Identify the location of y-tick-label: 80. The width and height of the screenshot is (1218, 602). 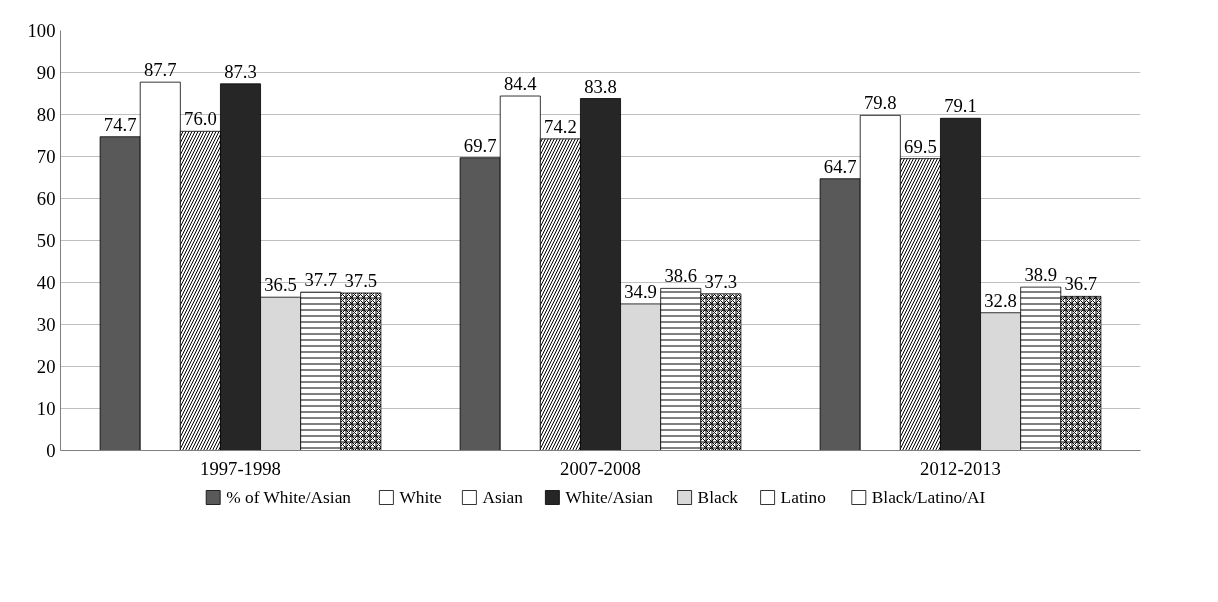
(46, 114).